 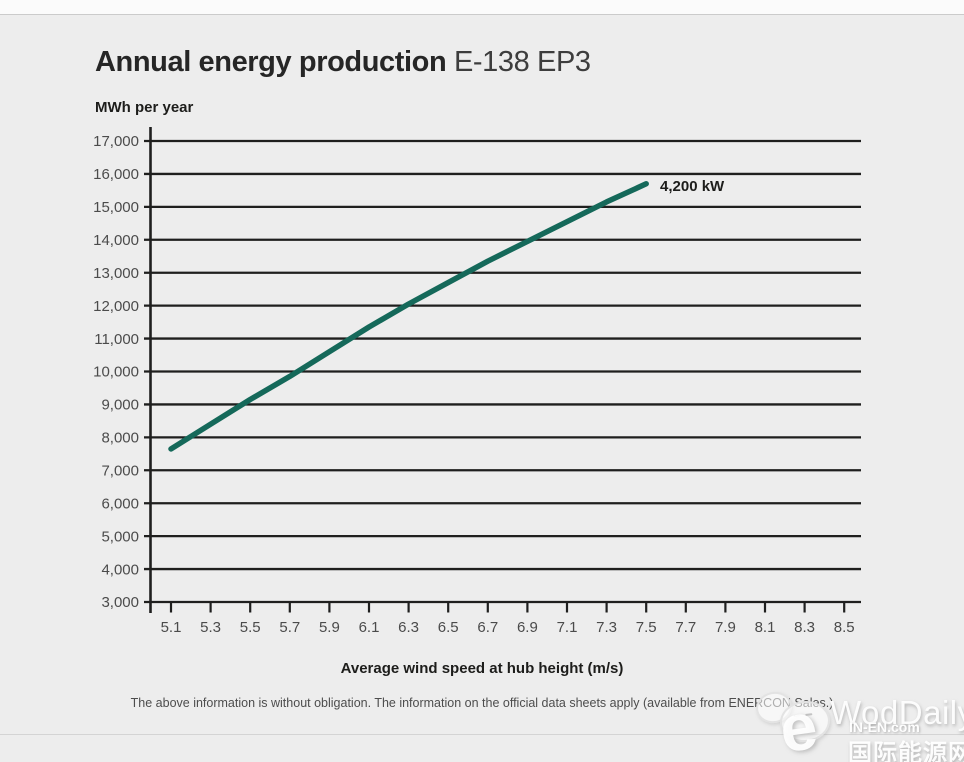 What do you see at coordinates (646, 627) in the screenshot?
I see `svg-text: 7.5` at bounding box center [646, 627].